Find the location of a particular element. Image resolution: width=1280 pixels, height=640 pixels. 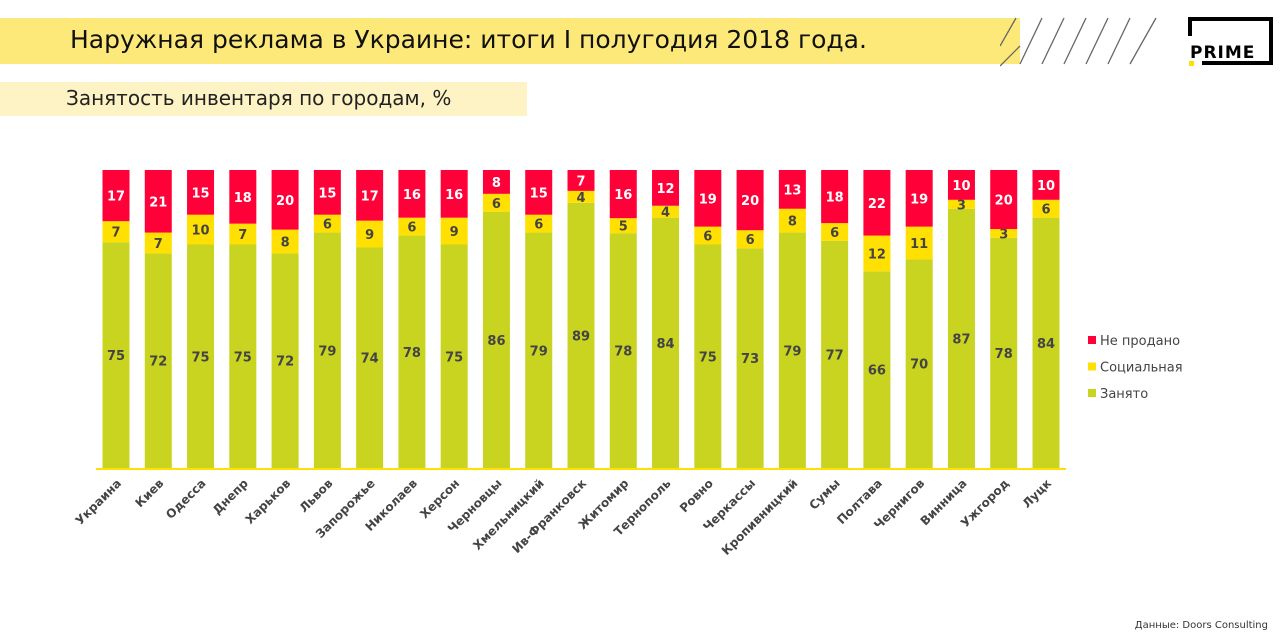

decorative-hatch is located at coordinates (1078, 42).